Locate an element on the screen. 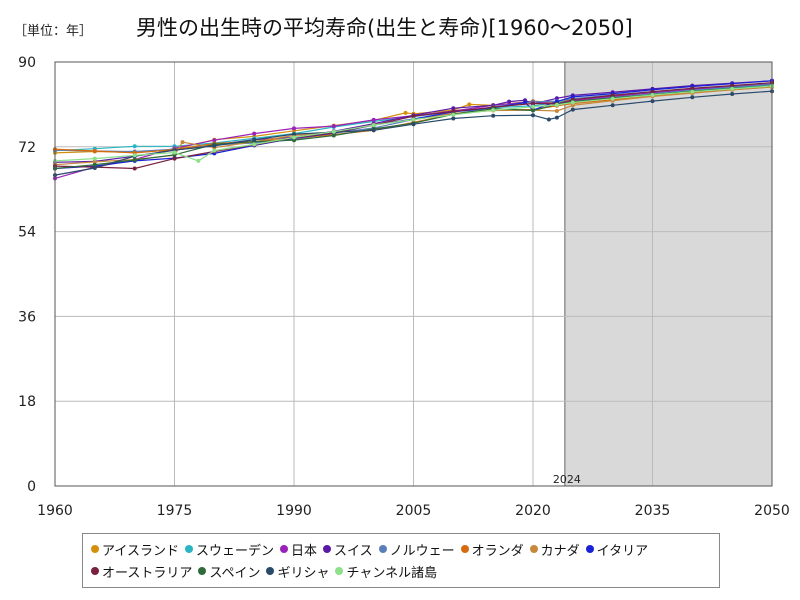 The width and height of the screenshot is (800, 600). legend-label: スペイン is located at coordinates (235, 573).